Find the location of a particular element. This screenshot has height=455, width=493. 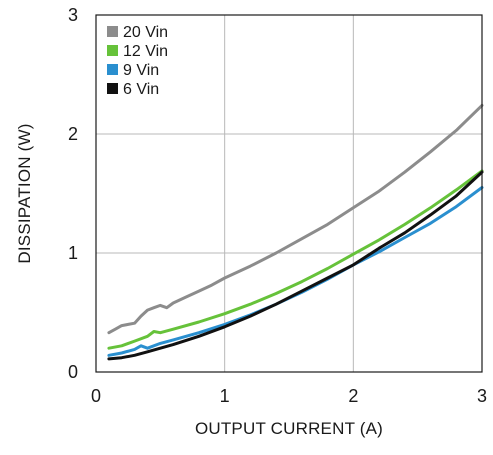

x-axis-title: OUTPUT CURRENT (A) is located at coordinates (289, 428).